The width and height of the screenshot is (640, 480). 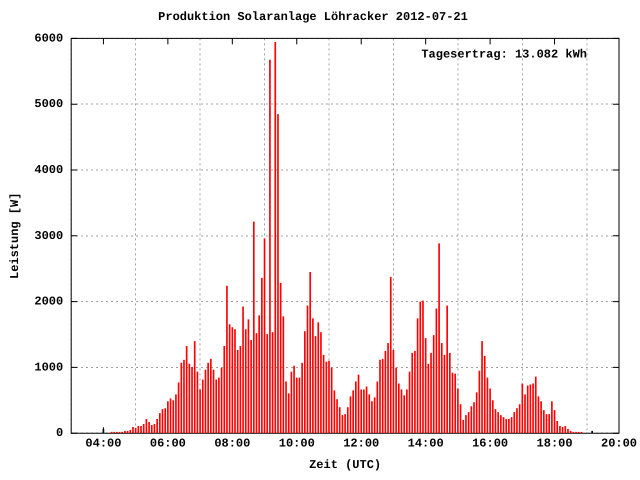 What do you see at coordinates (232, 443) in the screenshot?
I see `x-tick-label: 08:00` at bounding box center [232, 443].